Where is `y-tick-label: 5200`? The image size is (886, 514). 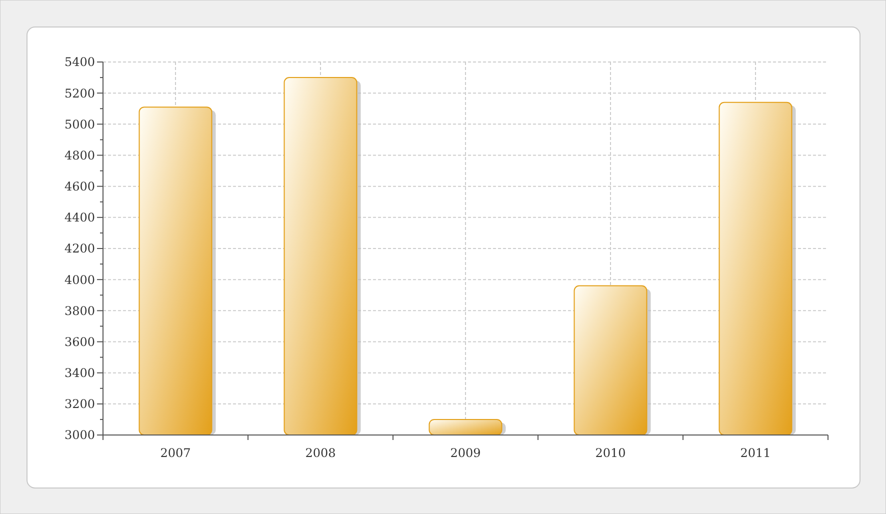
y-tick-label: 5200 is located at coordinates (79, 93).